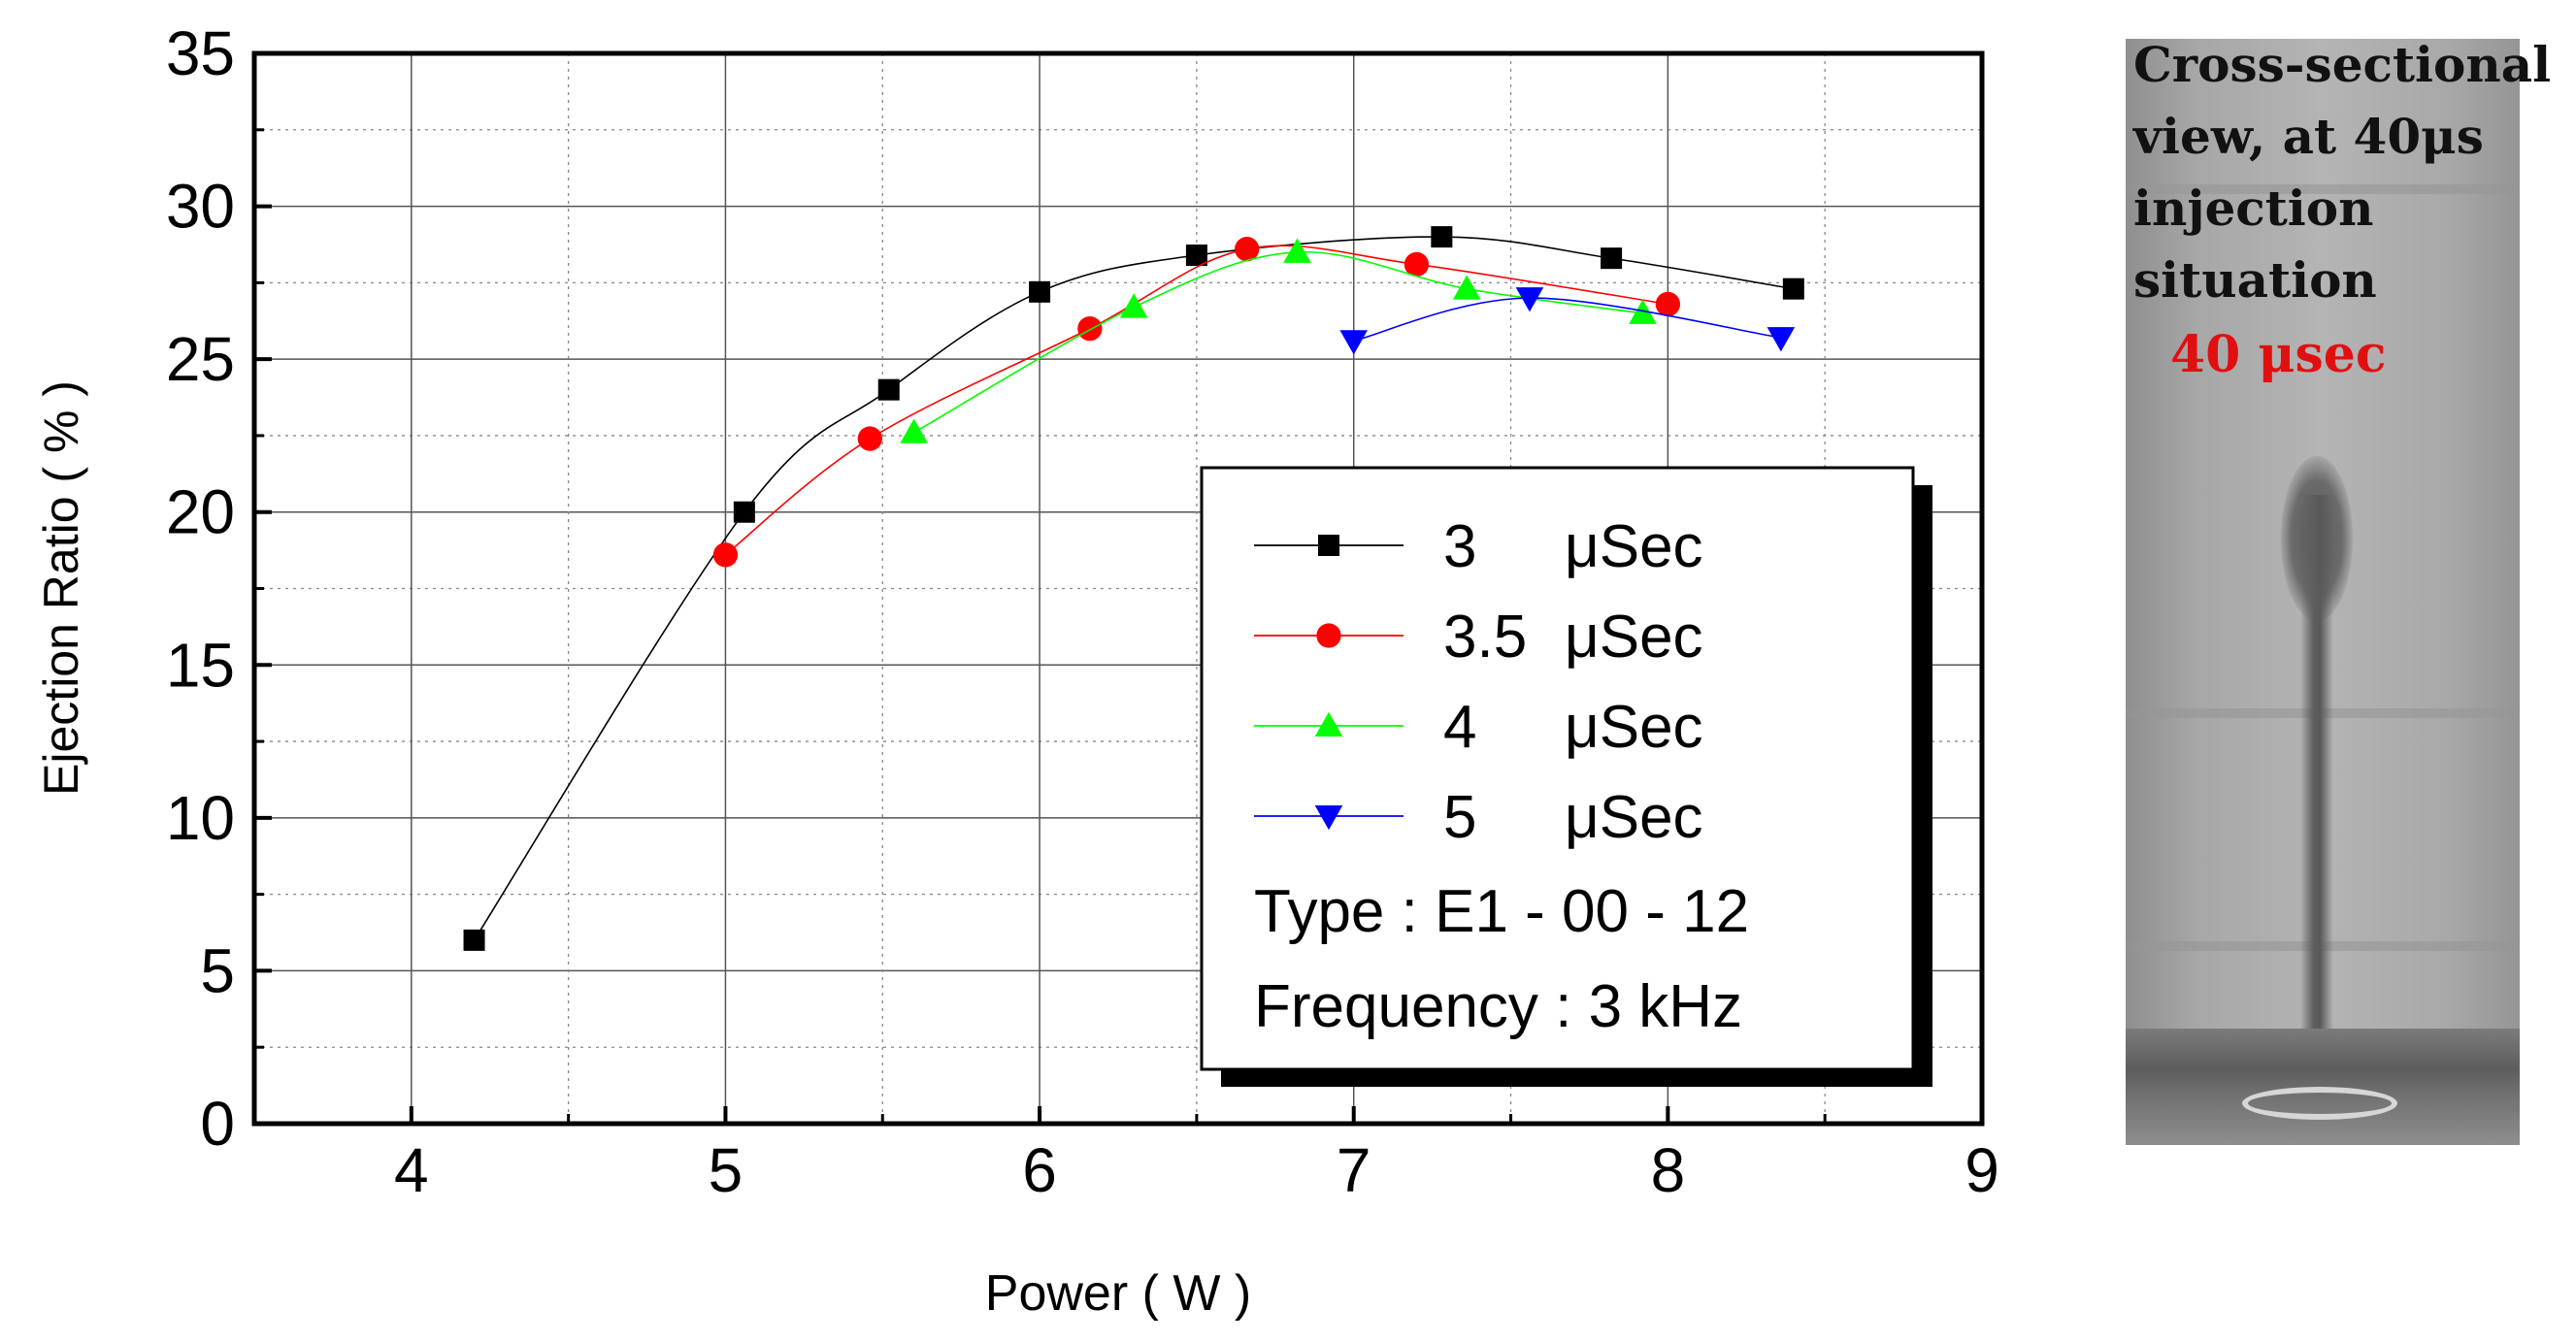 The height and width of the screenshot is (1342, 2576). What do you see at coordinates (217, 1124) in the screenshot?
I see `y-tick-label: 0` at bounding box center [217, 1124].